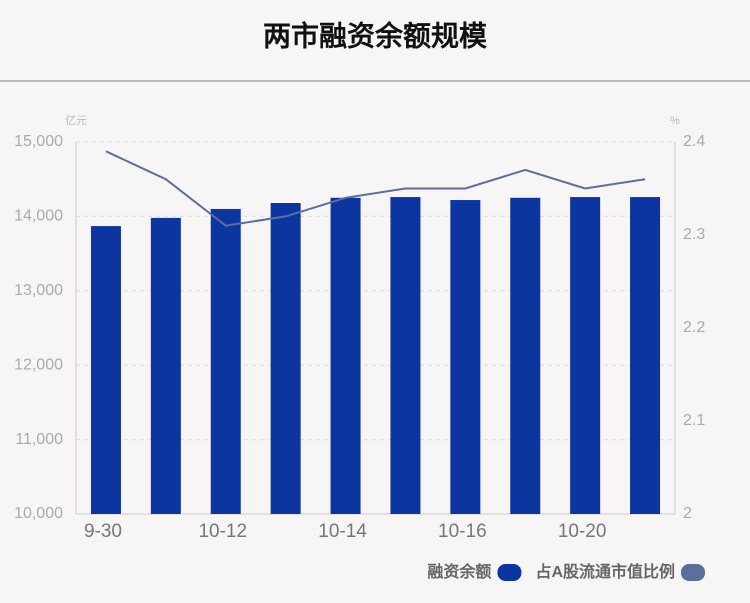  What do you see at coordinates (103, 531) in the screenshot?
I see `x-tick-label: 9-30` at bounding box center [103, 531].